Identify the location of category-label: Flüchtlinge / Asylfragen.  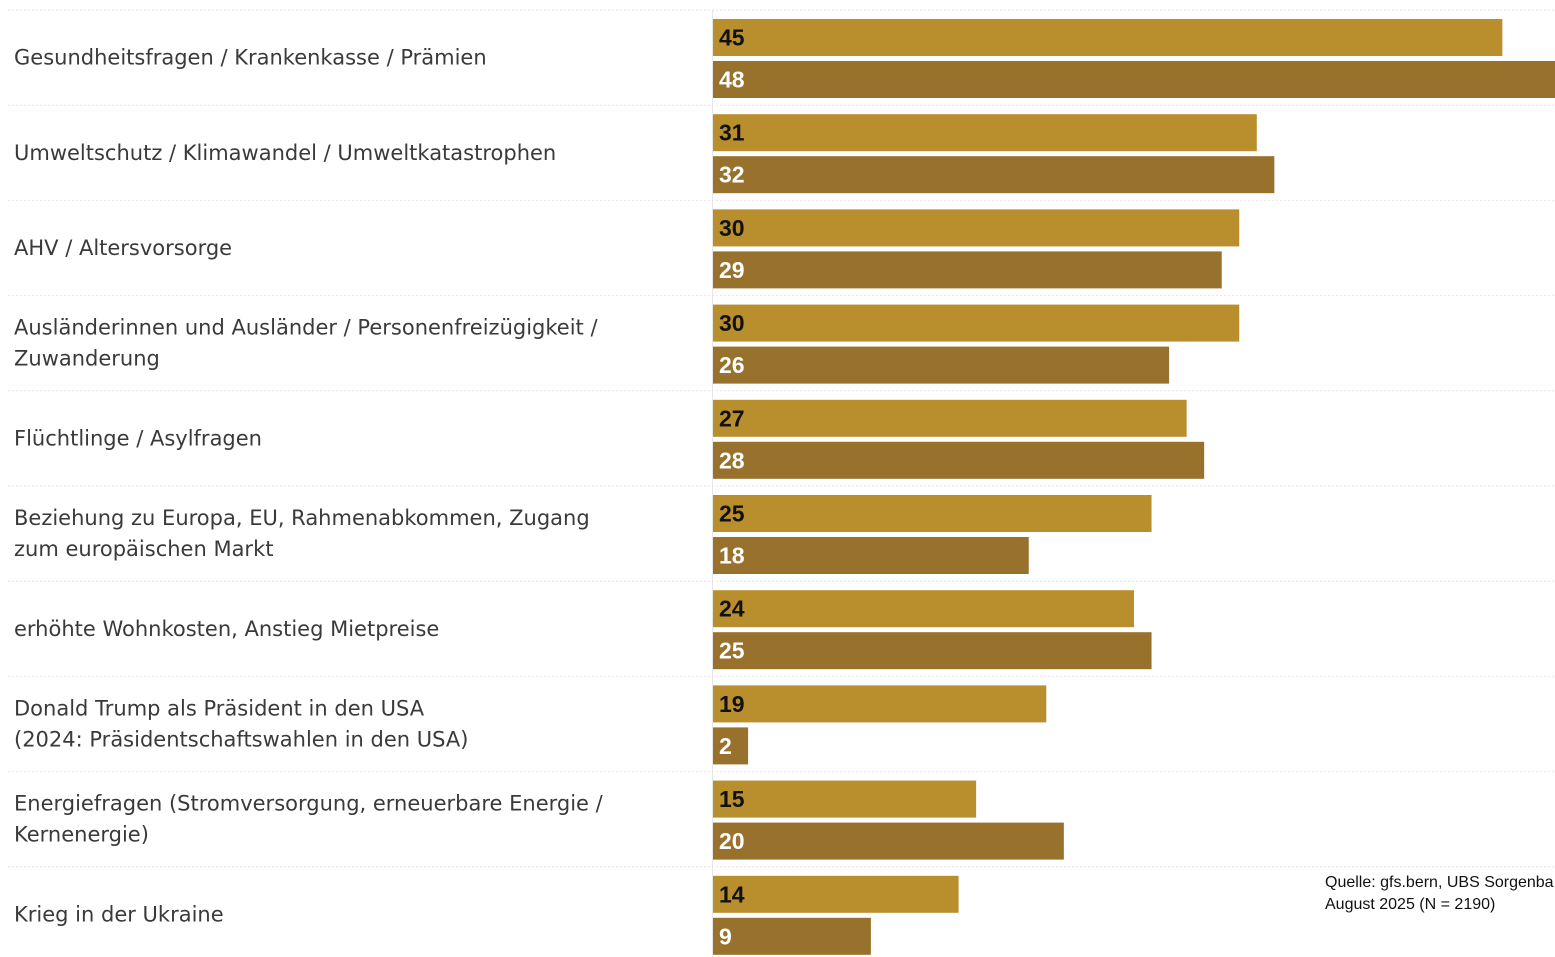
(138, 438).